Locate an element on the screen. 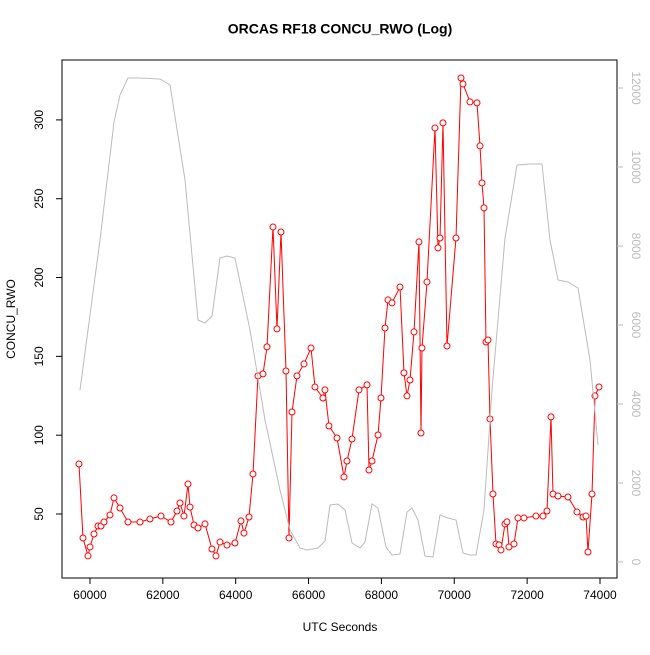 This screenshot has height=655, width=650. y2-tick-label: 6000 is located at coordinates (636, 325).